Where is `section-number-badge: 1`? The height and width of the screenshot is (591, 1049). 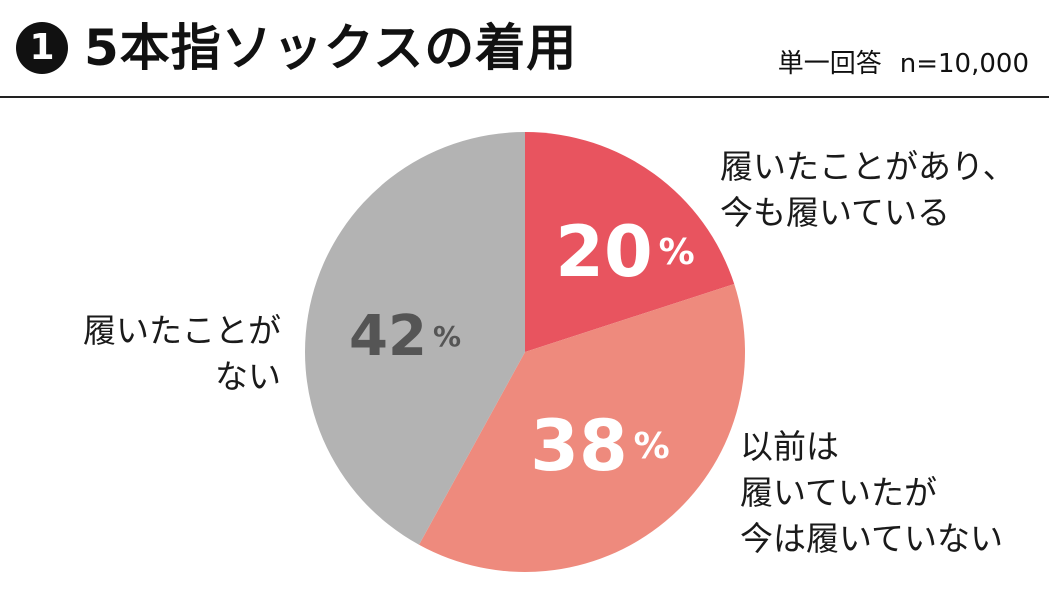
section-number-badge: 1 is located at coordinates (42, 48).